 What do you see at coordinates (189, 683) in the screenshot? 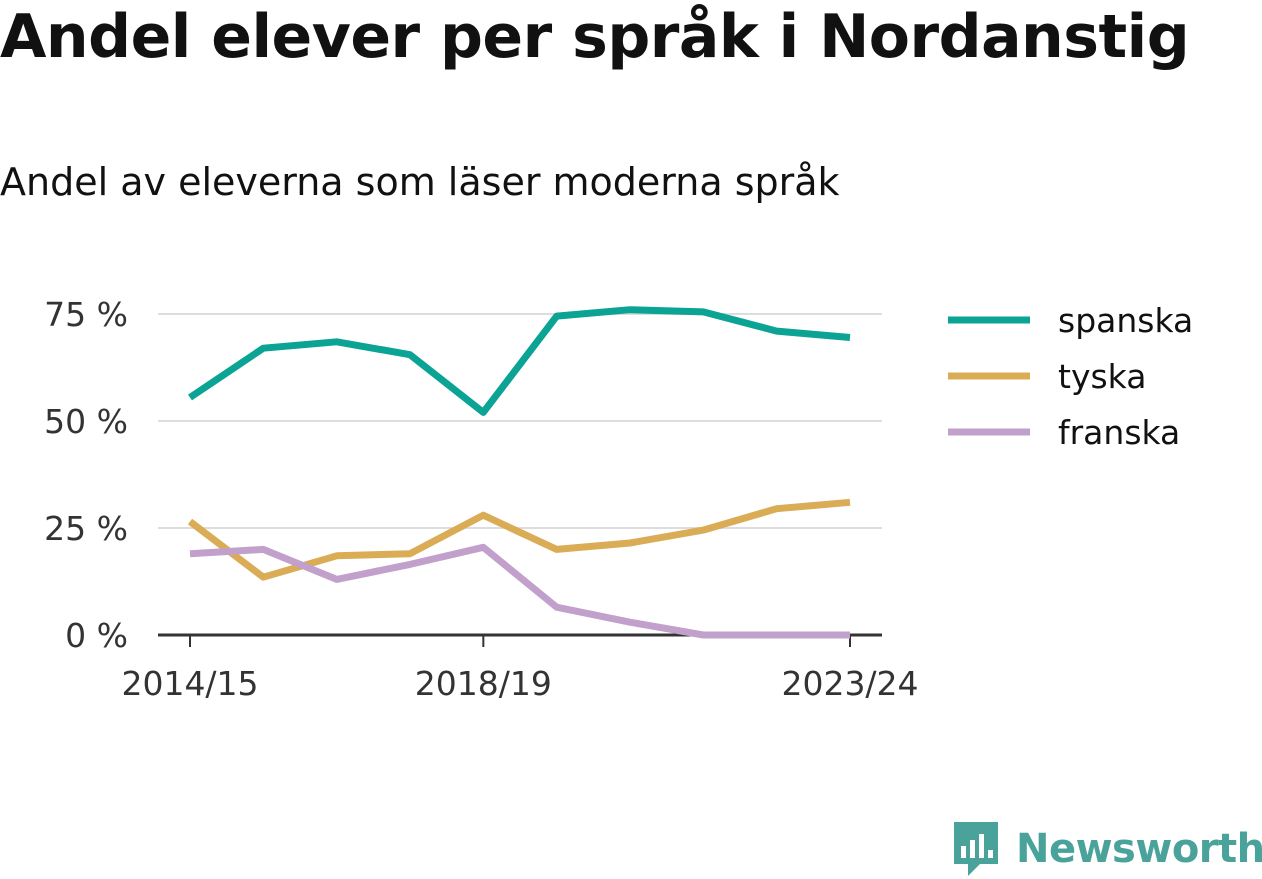
I see `x-tick-label: 2014/15` at bounding box center [189, 683].